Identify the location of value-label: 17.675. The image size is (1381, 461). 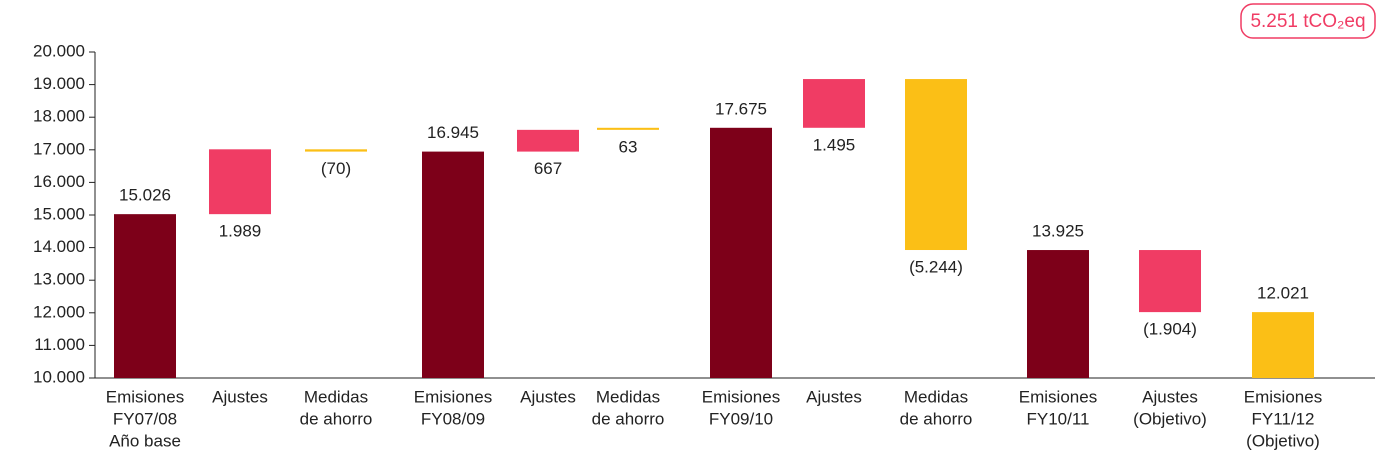
(741, 108).